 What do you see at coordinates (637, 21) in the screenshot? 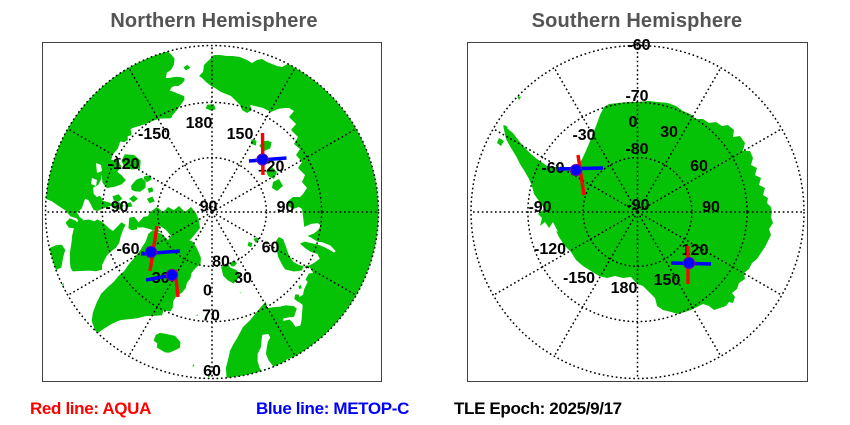
I see `svg-text: Southern Hemisphere` at bounding box center [637, 21].